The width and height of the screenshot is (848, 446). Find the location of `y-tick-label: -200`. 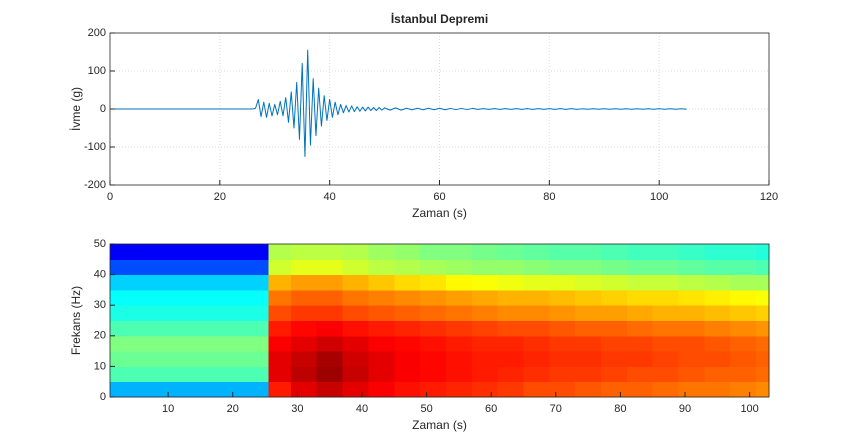

y-tick-label: -200 is located at coordinates (95, 185).